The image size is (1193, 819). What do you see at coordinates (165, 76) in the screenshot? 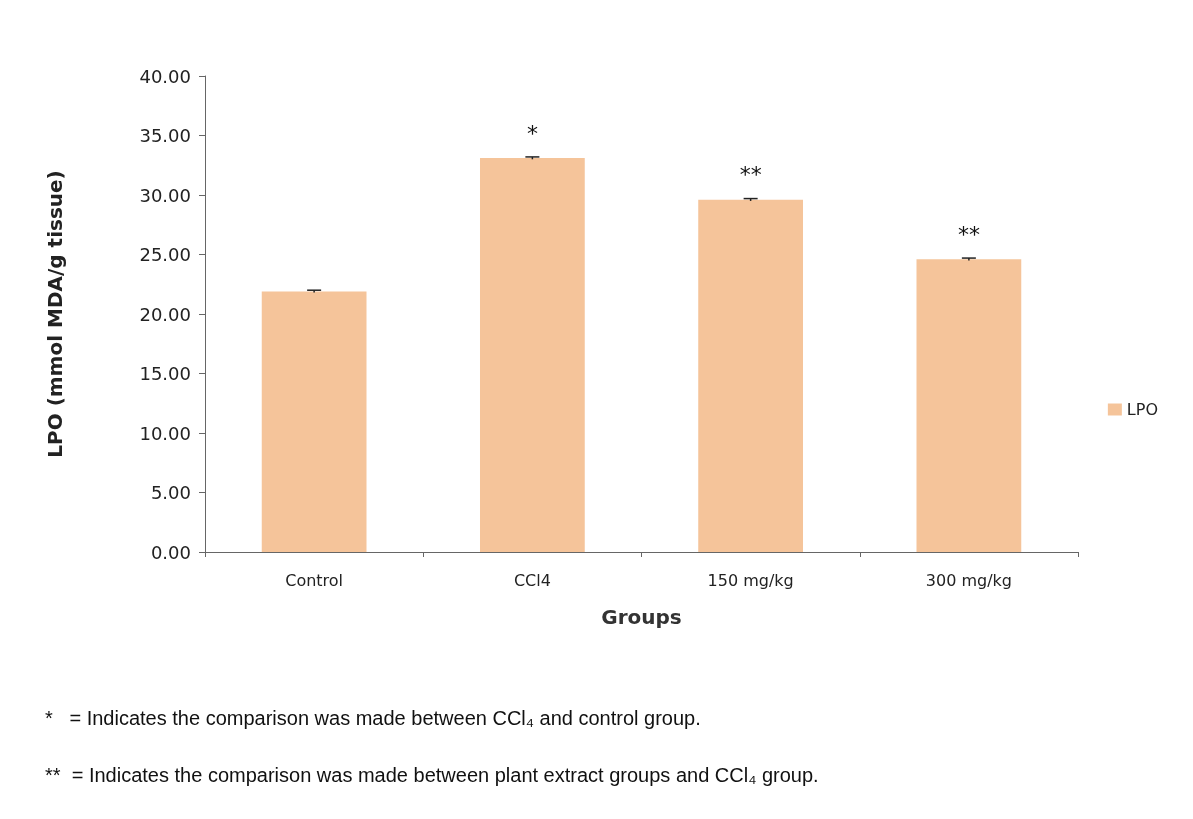
I see `y-tick-label: 40.00` at bounding box center [165, 76].